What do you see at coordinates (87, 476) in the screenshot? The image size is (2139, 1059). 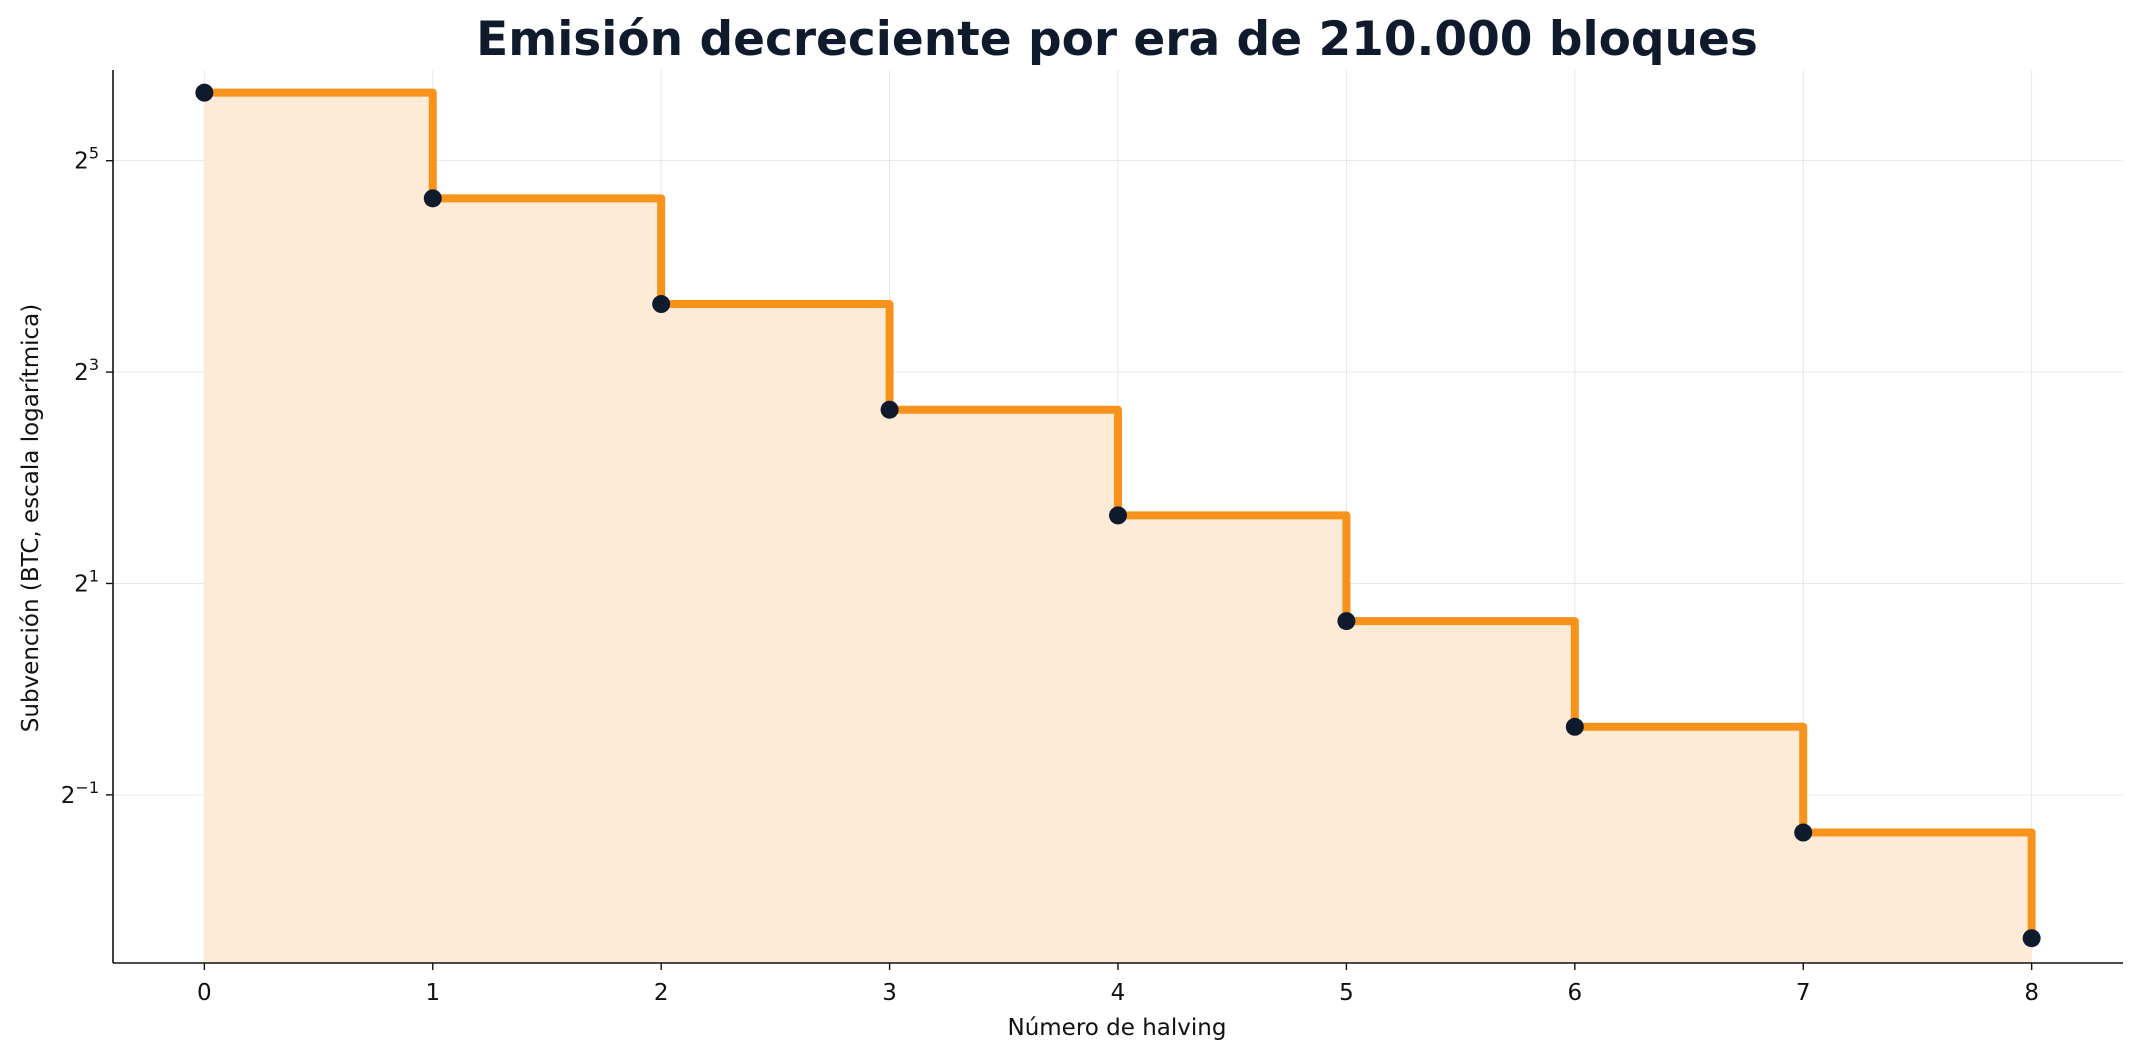 I see `y-ticks: 25 23 21 2−1` at bounding box center [87, 476].